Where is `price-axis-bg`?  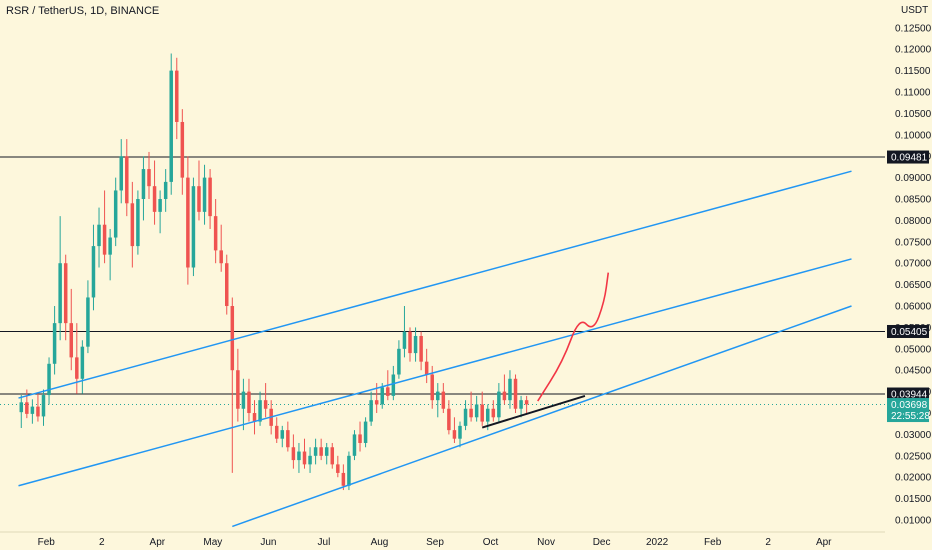
price-axis-bg is located at coordinates (908, 266).